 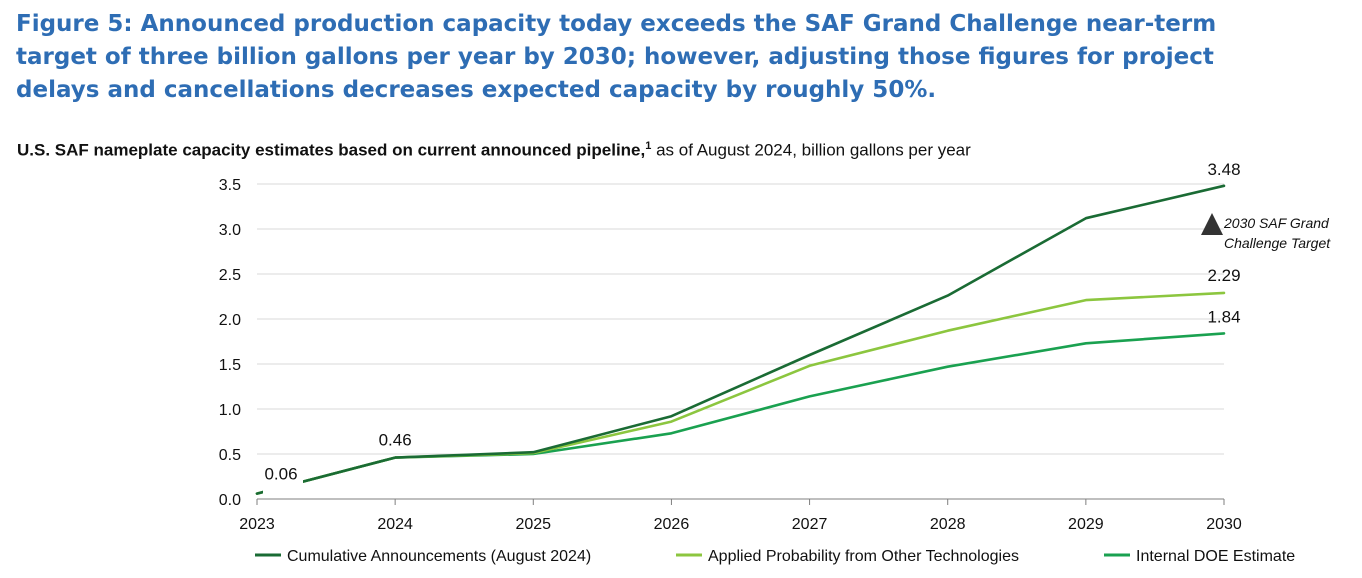 What do you see at coordinates (439, 556) in the screenshot?
I see `legend-label: Cumulative Announcements (August 2024)` at bounding box center [439, 556].